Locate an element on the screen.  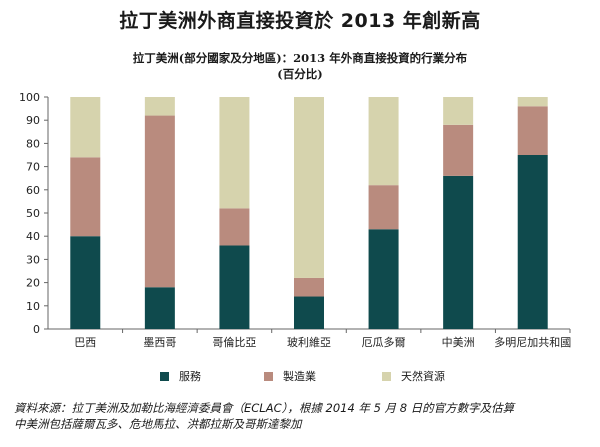
y-tick-label: 50 is located at coordinates (33, 213).